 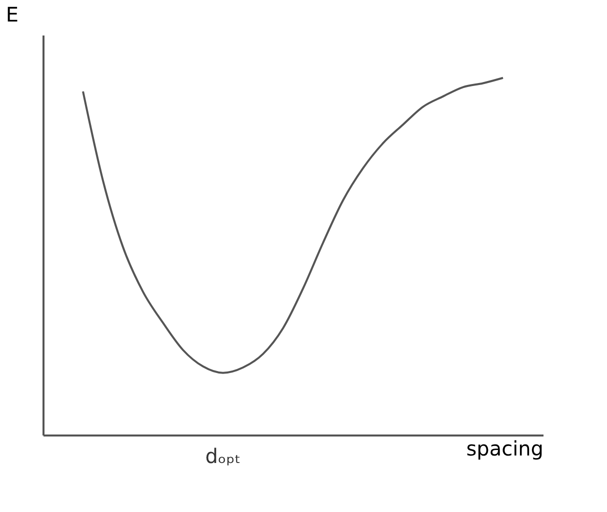 What do you see at coordinates (505, 448) in the screenshot?
I see `x-axis-title: spacing` at bounding box center [505, 448].